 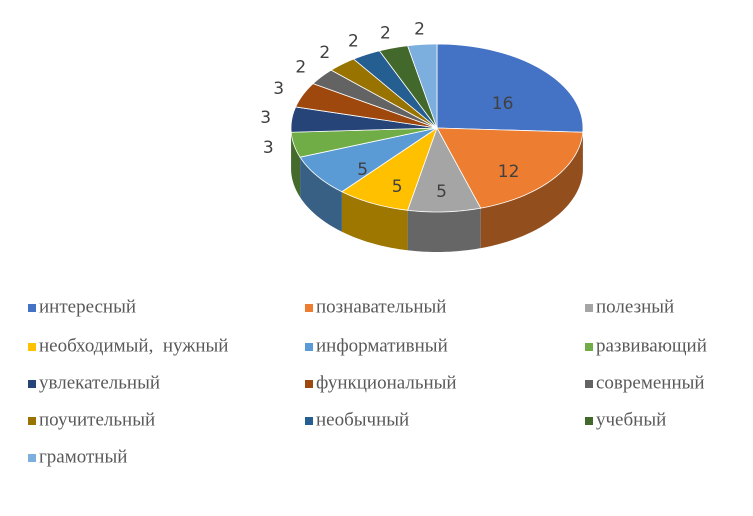 I want to click on legend-label: полезный, so click(x=635, y=306).